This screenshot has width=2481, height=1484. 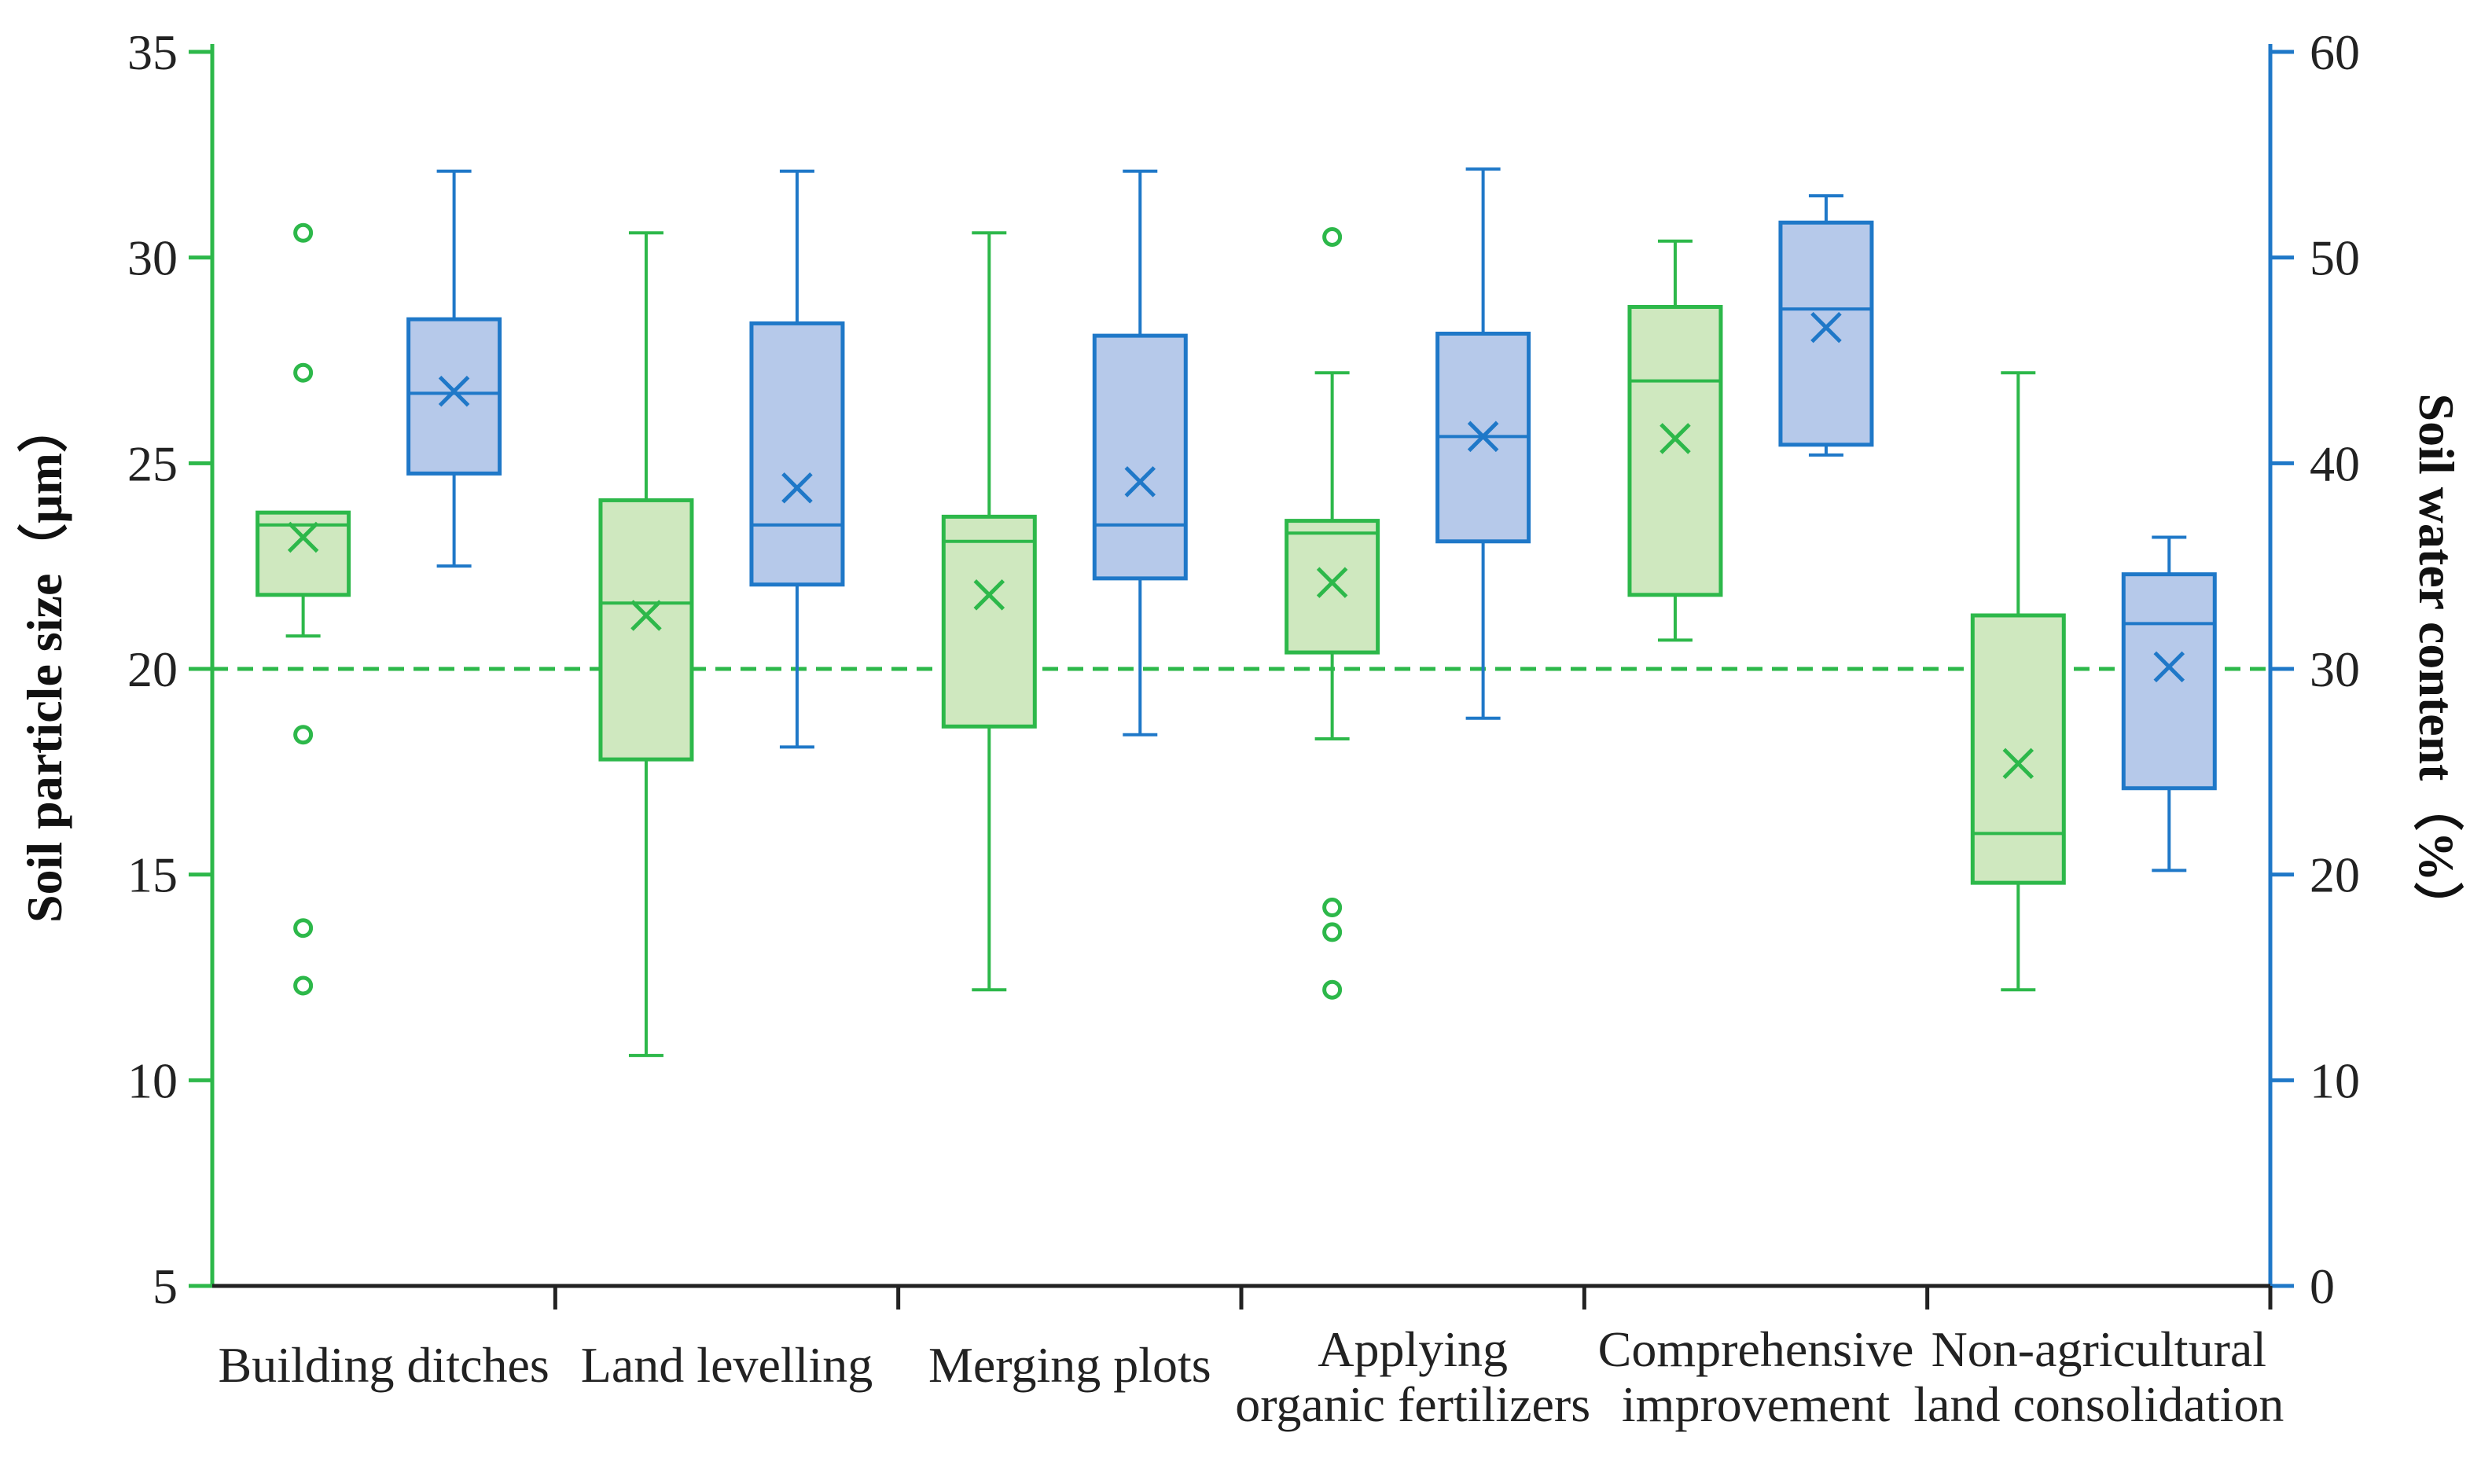 I want to click on category-label-line: Applying, so click(x=1413, y=1349).